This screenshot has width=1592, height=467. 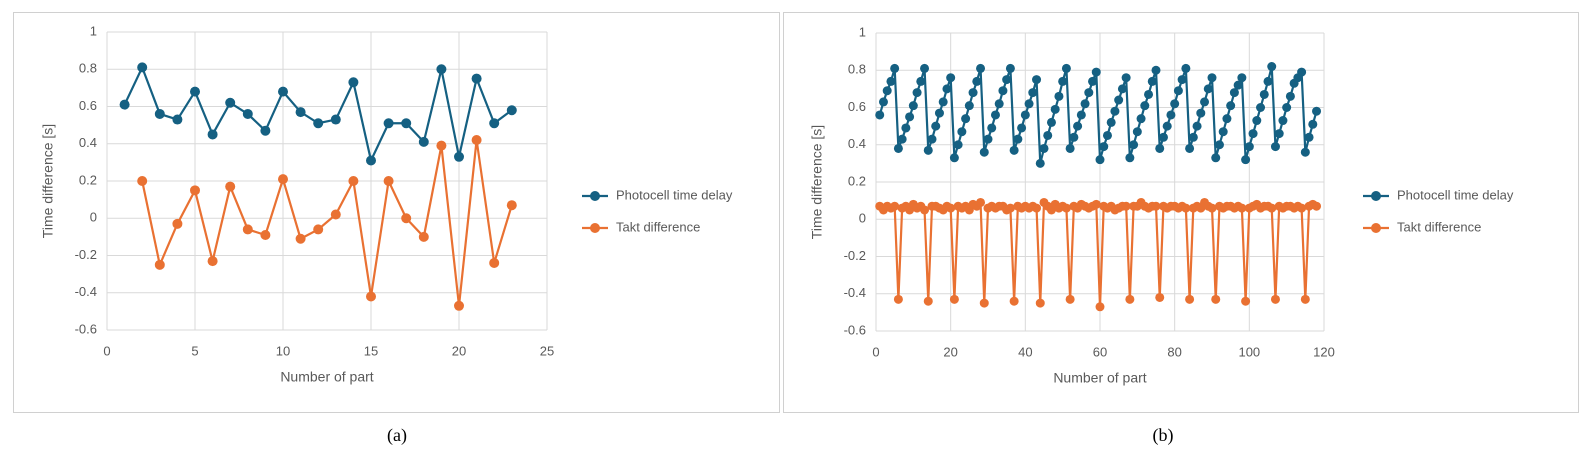 What do you see at coordinates (459, 350) in the screenshot?
I see `x-tick-label: 20` at bounding box center [459, 350].